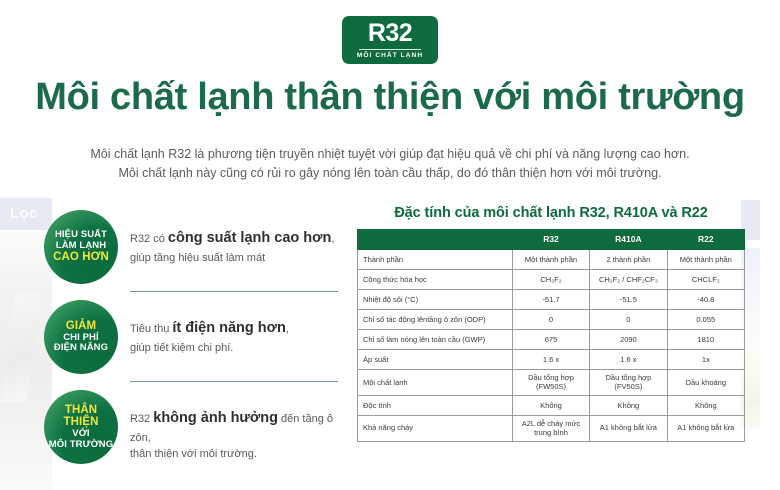 This screenshot has width=780, height=490. What do you see at coordinates (706, 319) in the screenshot?
I see `row-value-r22: 0.055` at bounding box center [706, 319].